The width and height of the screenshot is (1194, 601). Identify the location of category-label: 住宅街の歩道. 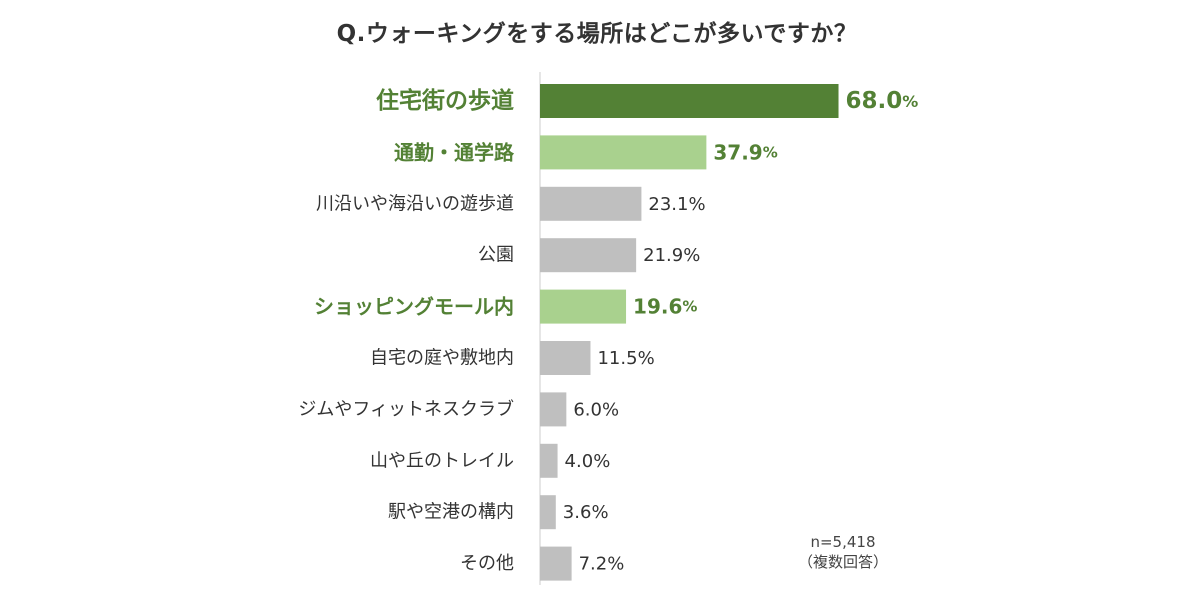
(445, 100).